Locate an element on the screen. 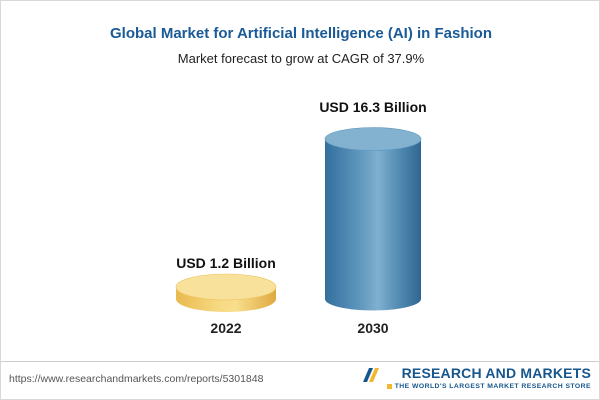 The image size is (600, 400). bar-2022-cylinder is located at coordinates (226, 292).